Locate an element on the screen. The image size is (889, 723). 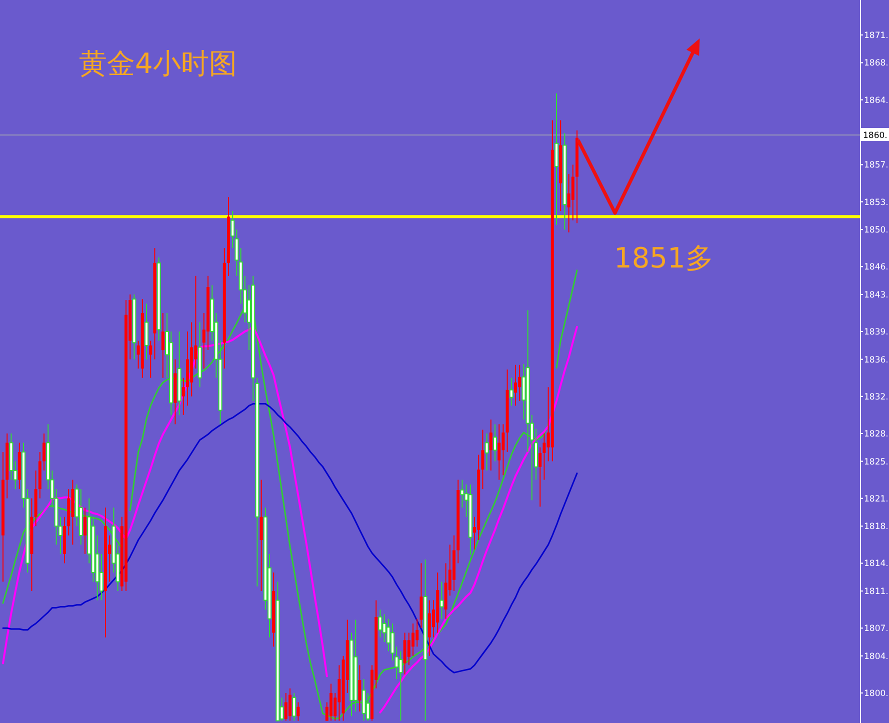
y-tick-label: 1868. is located at coordinates (876, 63).